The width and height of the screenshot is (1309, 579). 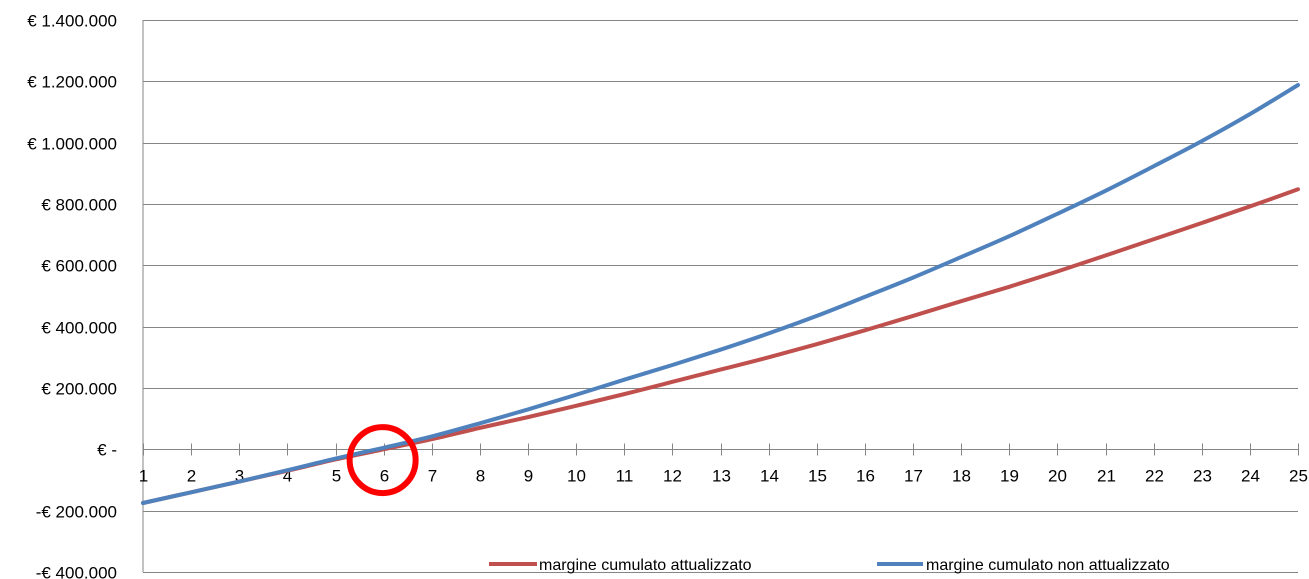 What do you see at coordinates (1250, 476) in the screenshot?
I see `x-tick-label: 24` at bounding box center [1250, 476].